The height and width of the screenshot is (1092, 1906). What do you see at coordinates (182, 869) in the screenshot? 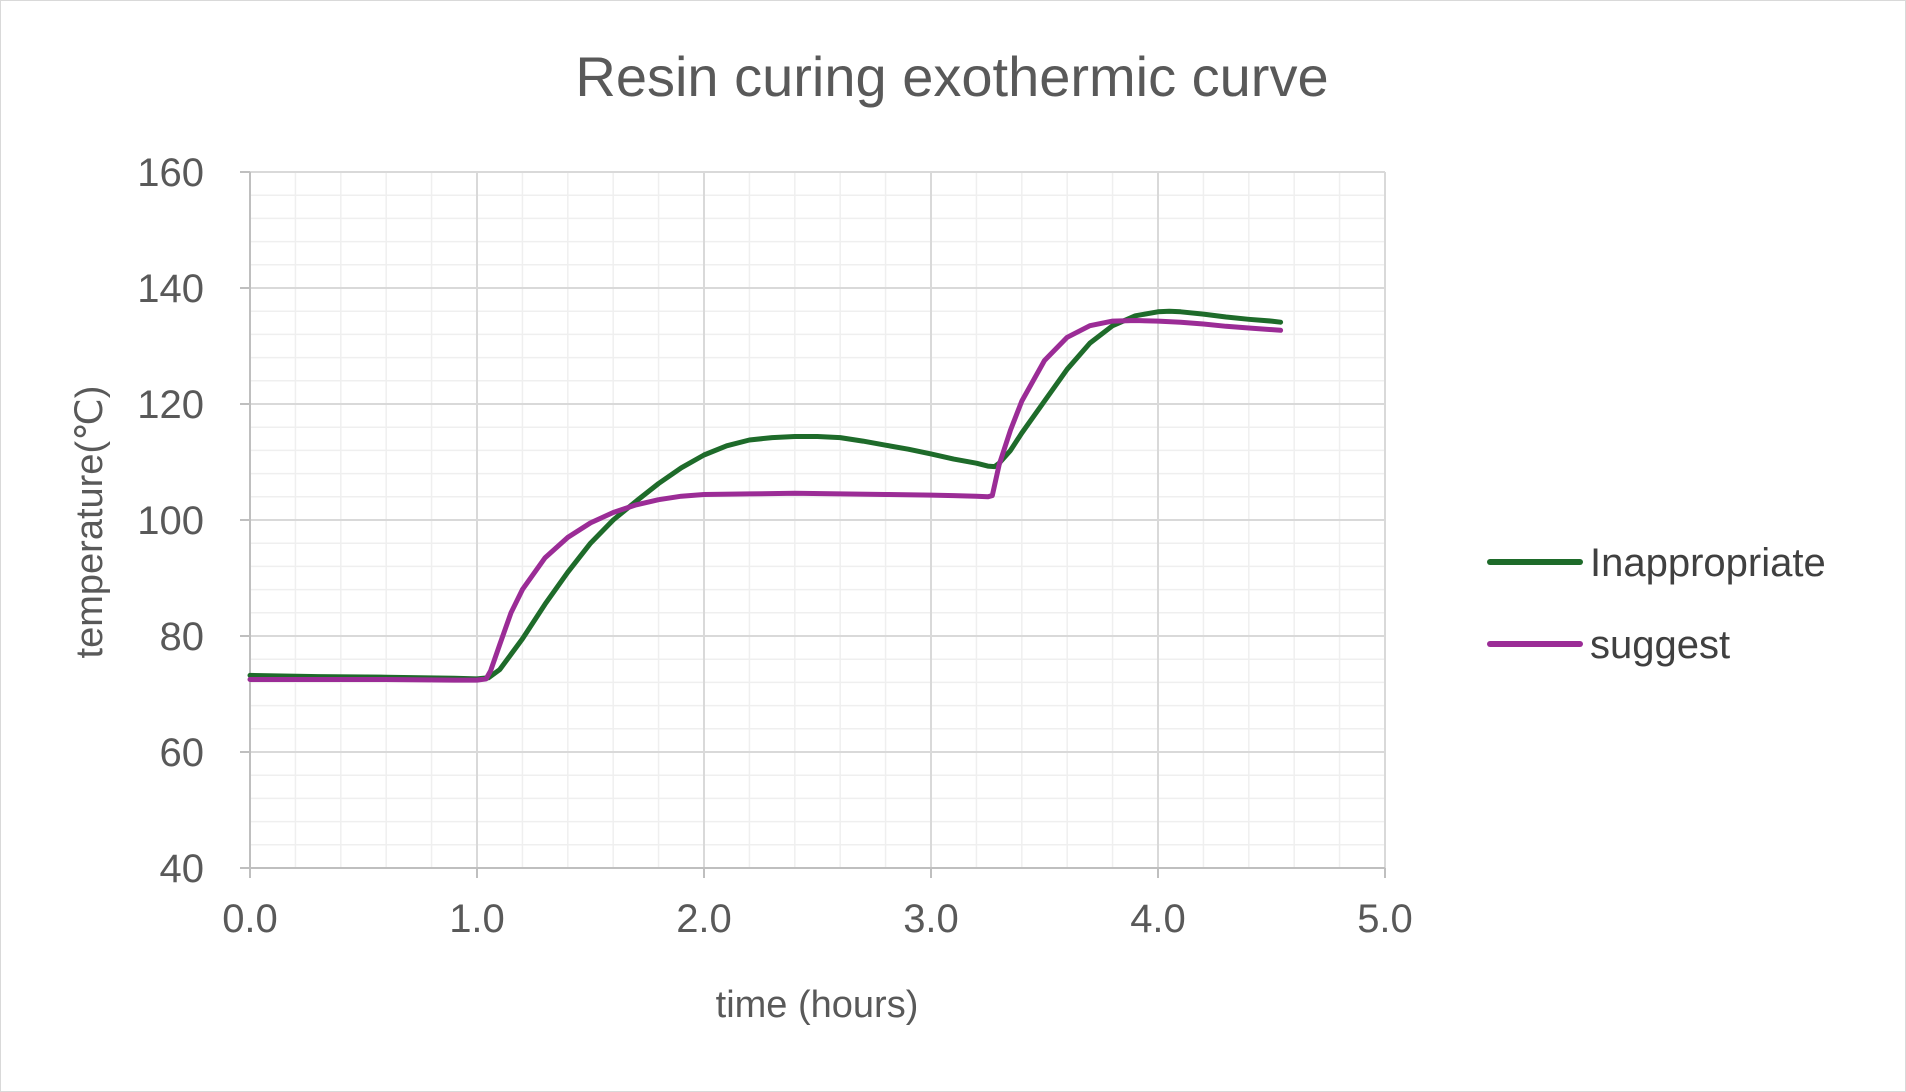
I see `y-tick-label: 40` at bounding box center [182, 869].